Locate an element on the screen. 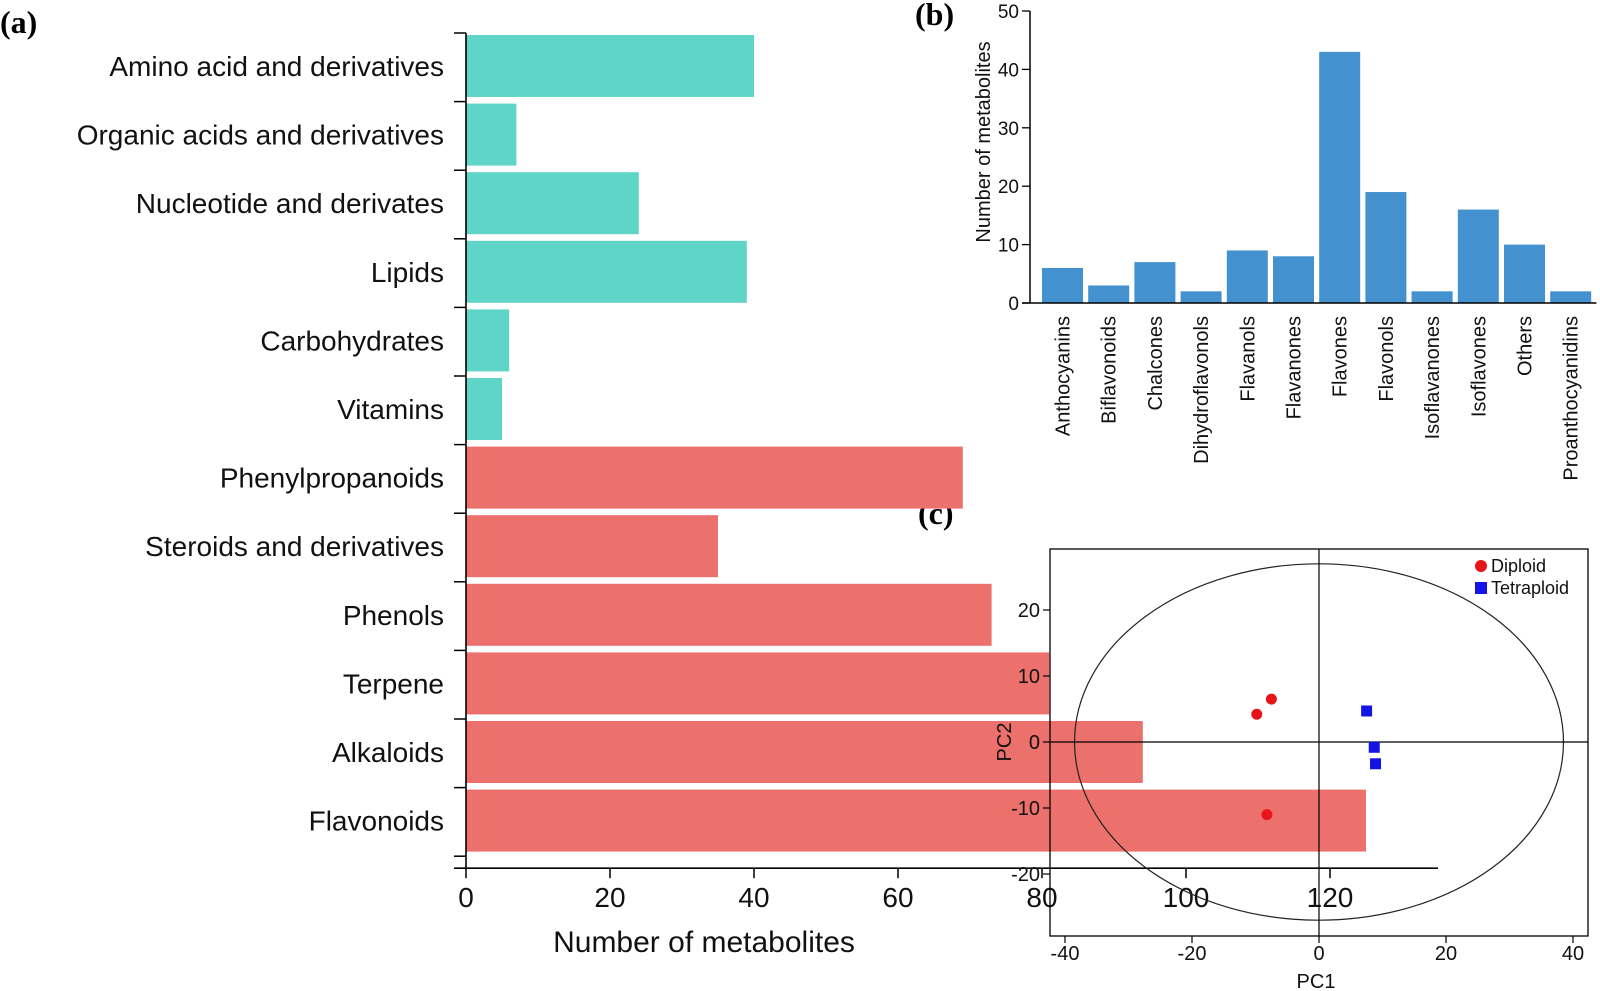 The width and height of the screenshot is (1600, 991). category-label-carbohydrates: Carbohydrates is located at coordinates (352, 340).